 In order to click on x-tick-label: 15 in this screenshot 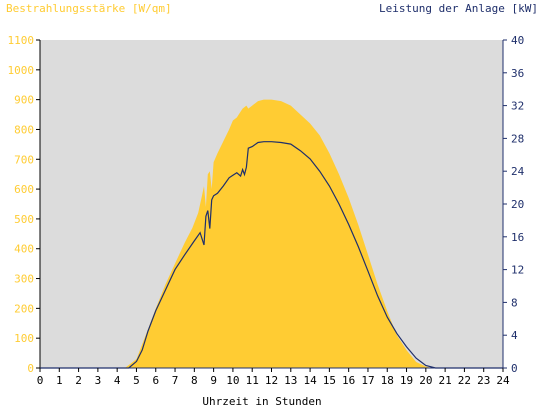, I will do `click(329, 380)`.